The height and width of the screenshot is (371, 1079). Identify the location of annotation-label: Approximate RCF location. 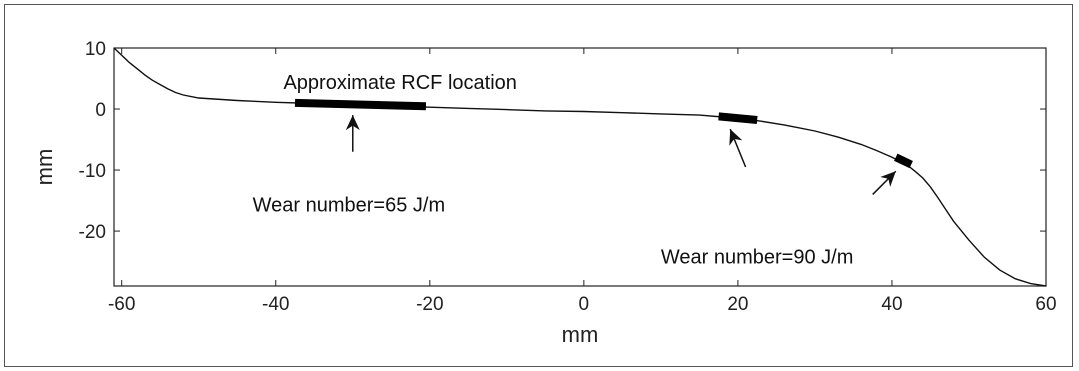
(399, 83).